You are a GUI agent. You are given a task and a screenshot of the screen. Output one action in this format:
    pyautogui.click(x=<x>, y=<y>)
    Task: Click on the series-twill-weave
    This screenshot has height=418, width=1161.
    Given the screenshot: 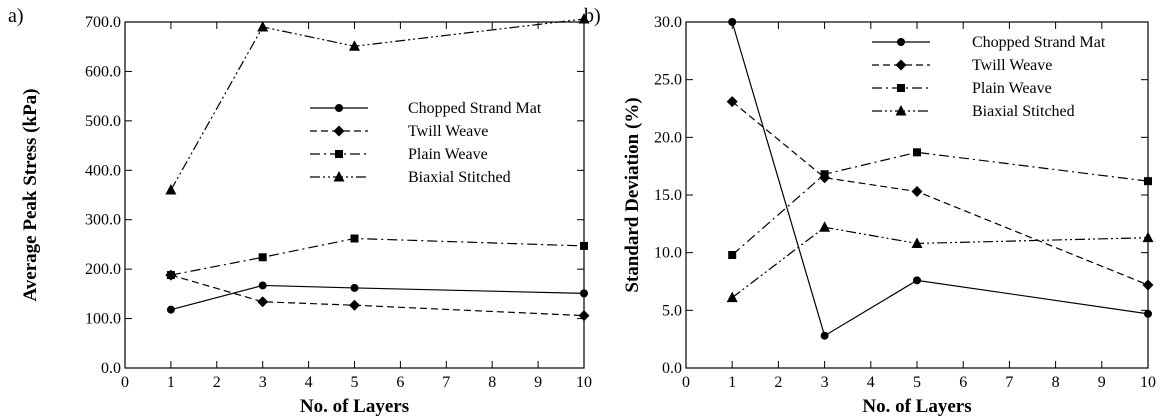 What is the action you would take?
    pyautogui.click(x=377, y=295)
    